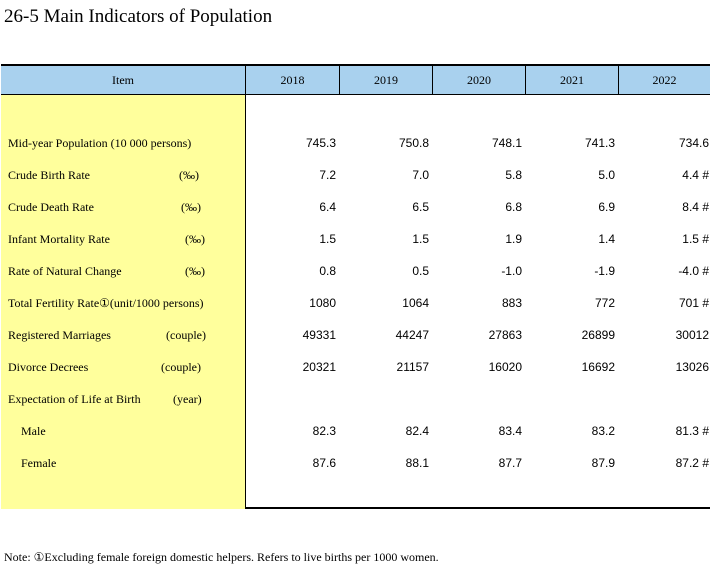 The width and height of the screenshot is (711, 574). Describe the element at coordinates (505, 367) in the screenshot. I see `cell-value: 16020` at that location.